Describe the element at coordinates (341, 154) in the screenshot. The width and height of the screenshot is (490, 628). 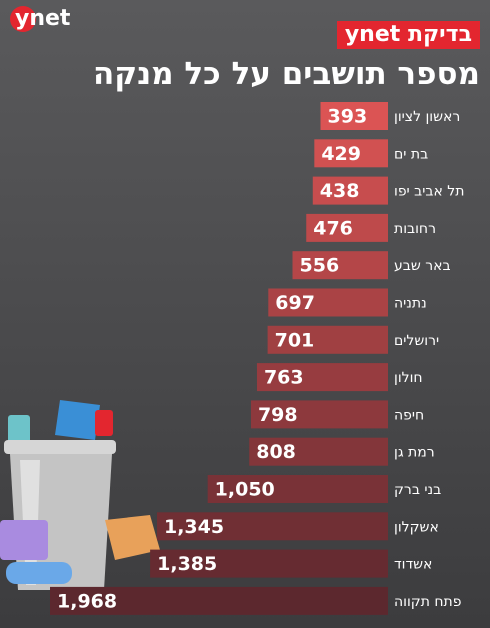
I see `value-label: 429` at that location.